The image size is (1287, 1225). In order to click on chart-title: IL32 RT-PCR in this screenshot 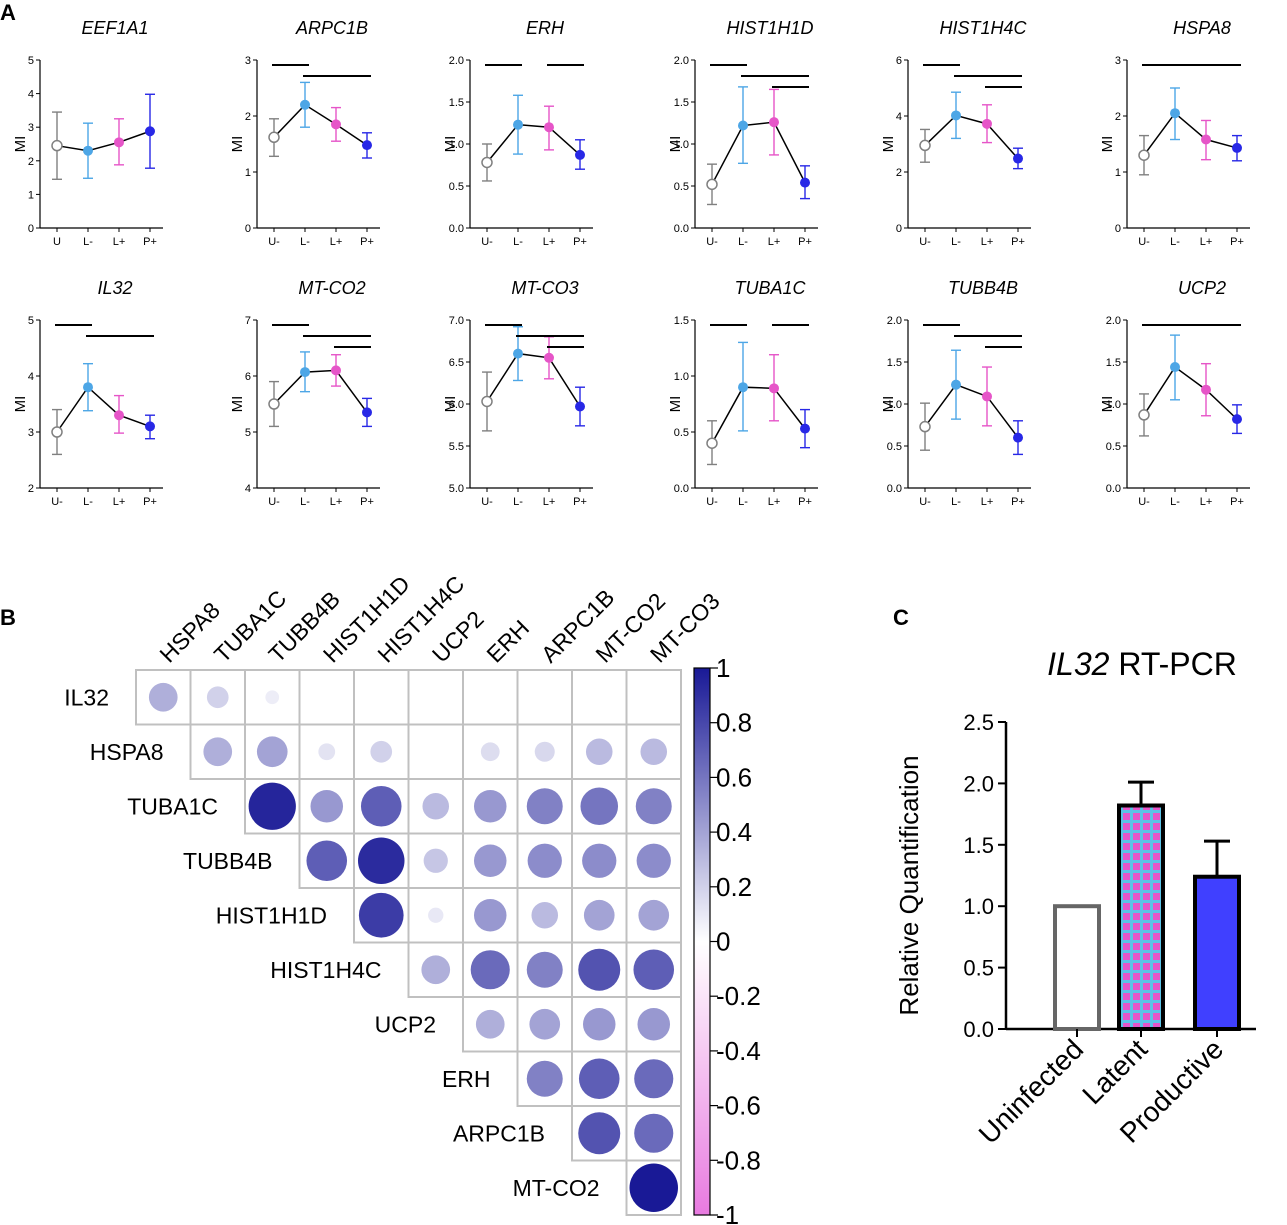, I will do `click(1142, 664)`.